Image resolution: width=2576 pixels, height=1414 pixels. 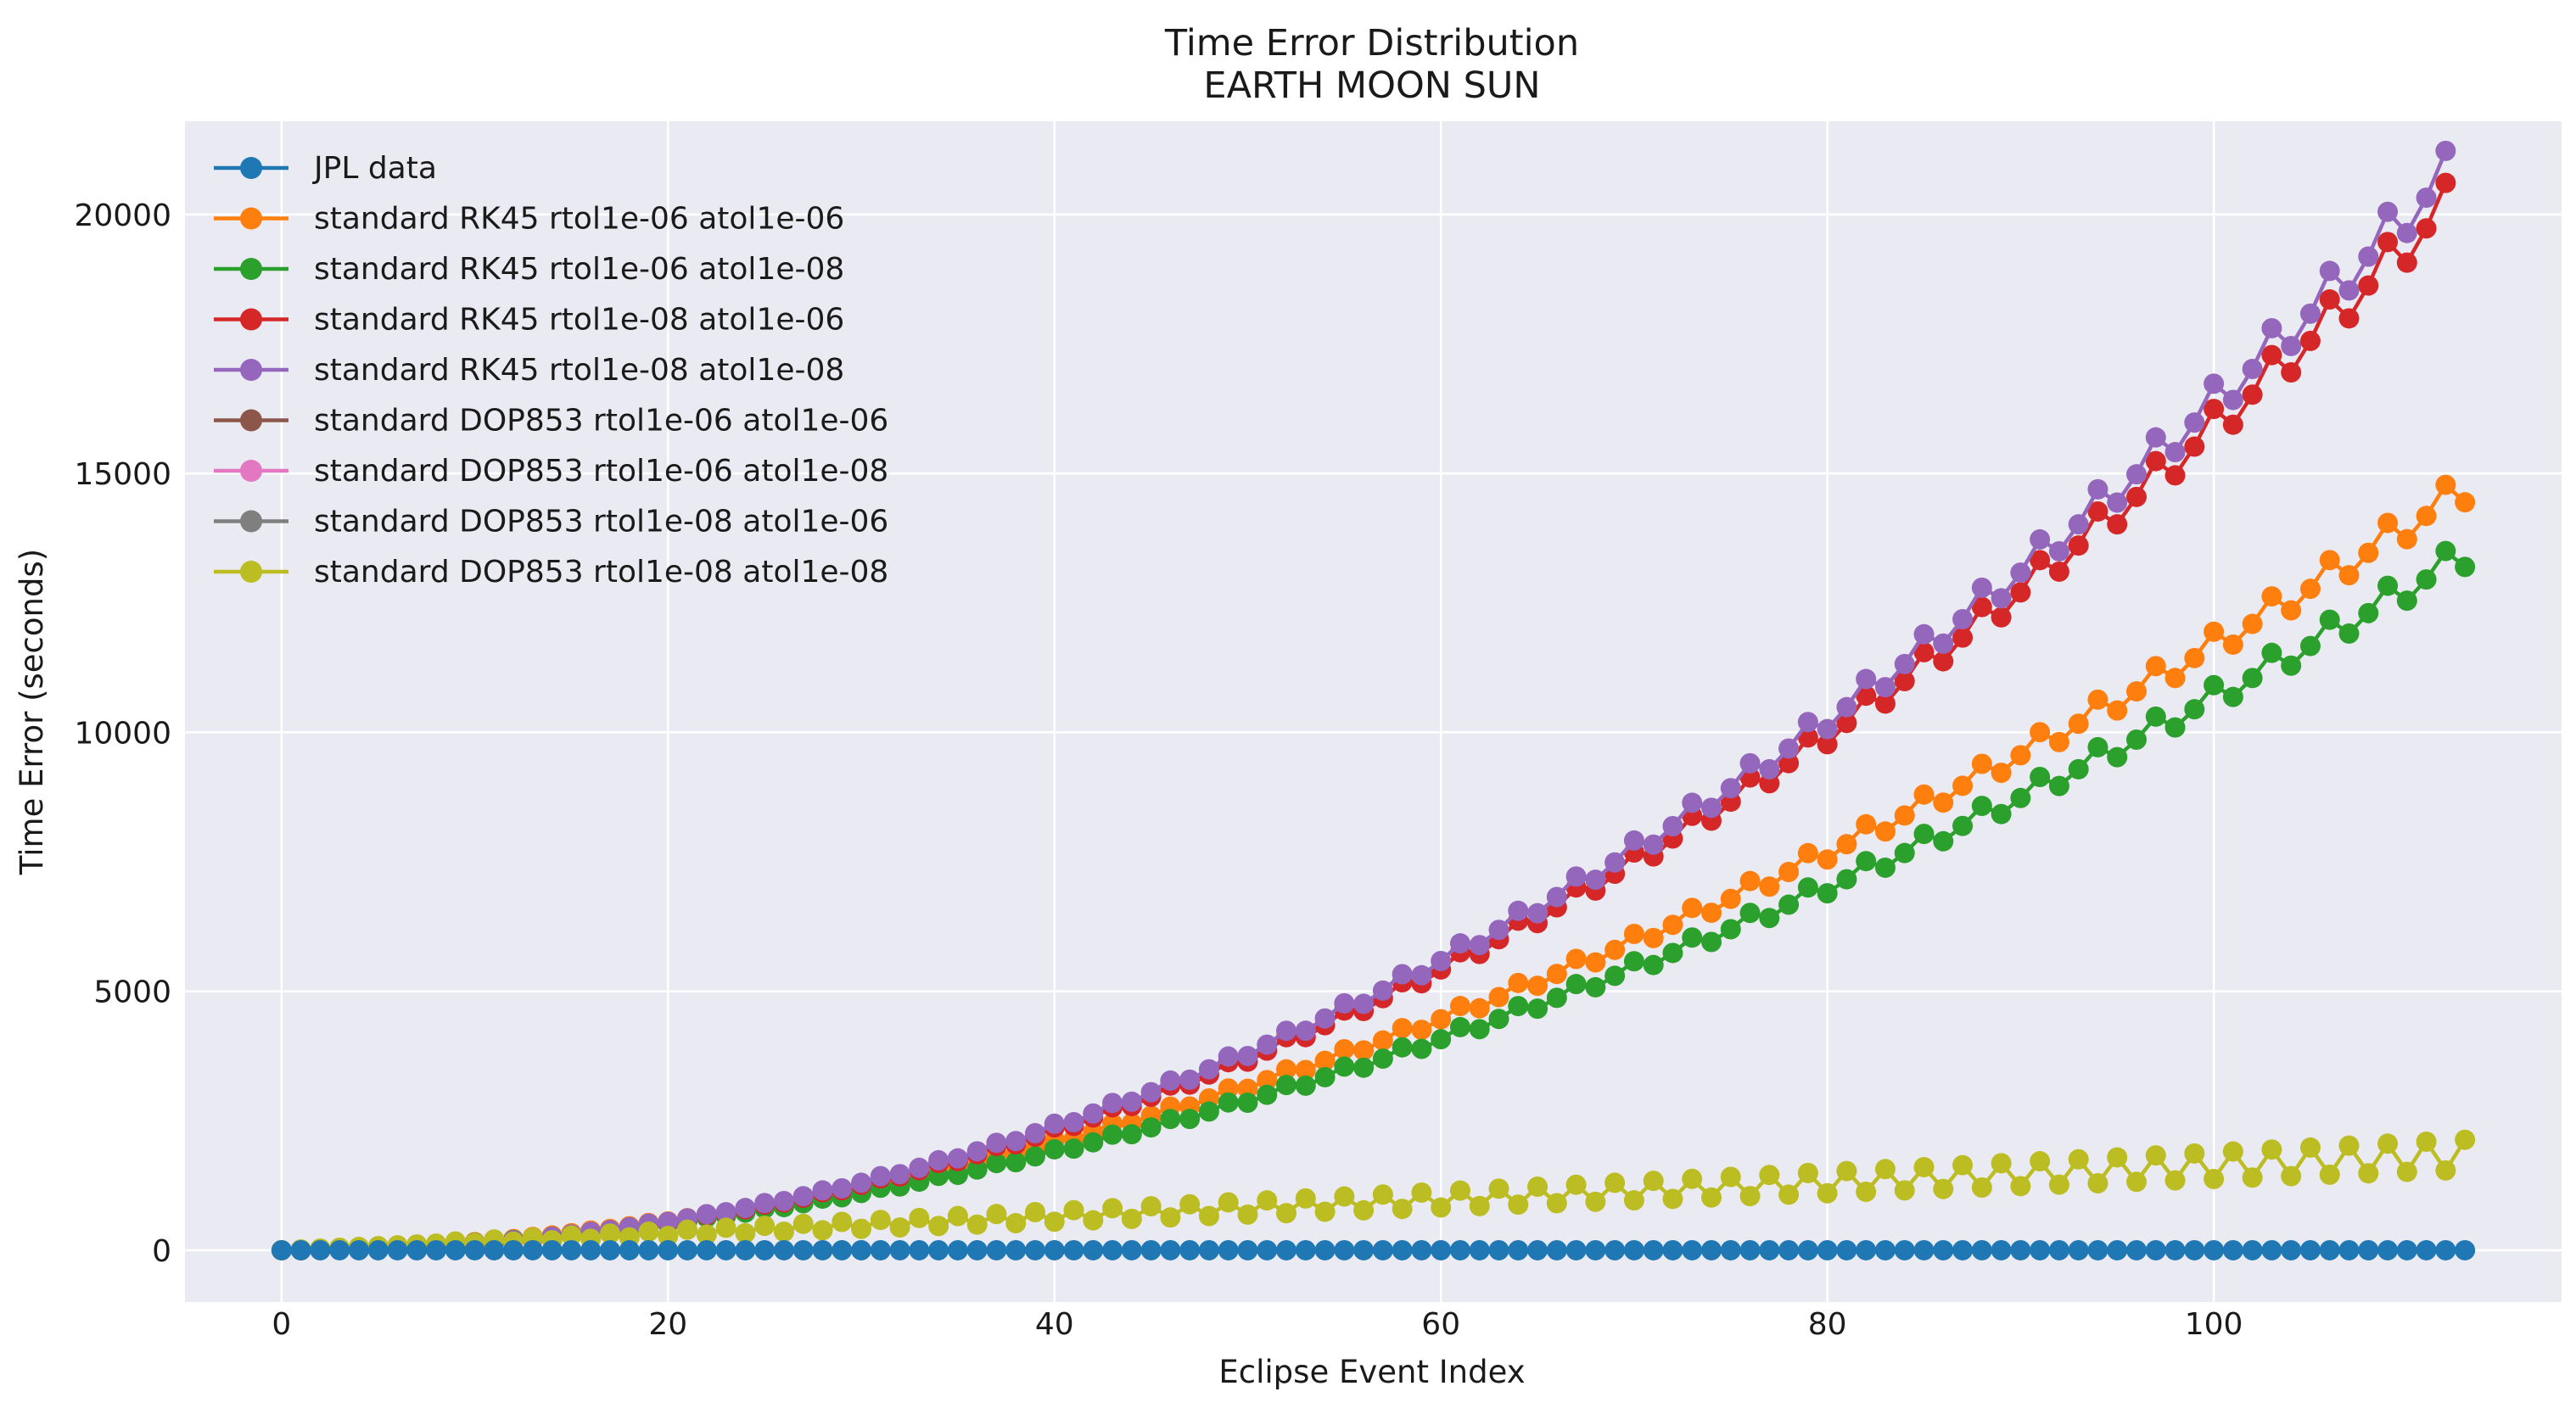 What do you see at coordinates (529, 370) in the screenshot?
I see `legend-item: standard RK45 rtol1e-08 atol1e-08` at bounding box center [529, 370].